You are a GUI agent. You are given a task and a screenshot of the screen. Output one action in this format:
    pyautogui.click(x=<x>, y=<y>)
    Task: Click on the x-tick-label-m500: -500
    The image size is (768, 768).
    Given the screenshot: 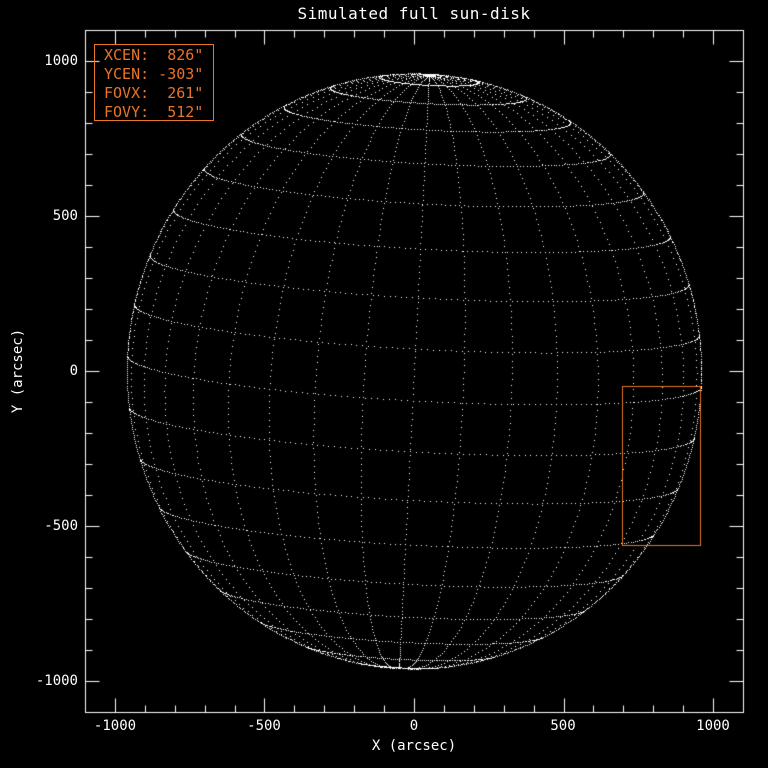 What is the action you would take?
    pyautogui.click(x=264, y=726)
    